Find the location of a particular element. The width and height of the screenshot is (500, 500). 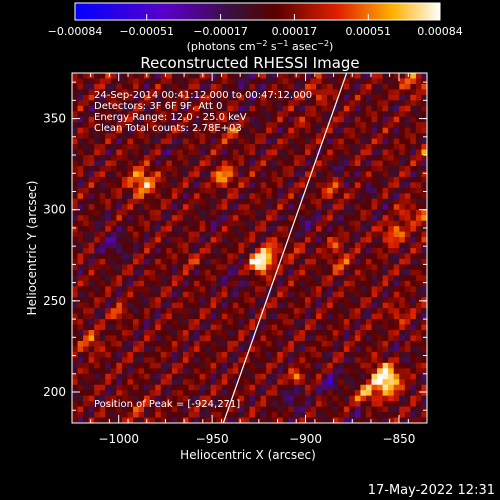

x-tick-label: −1000 is located at coordinates (118, 439).